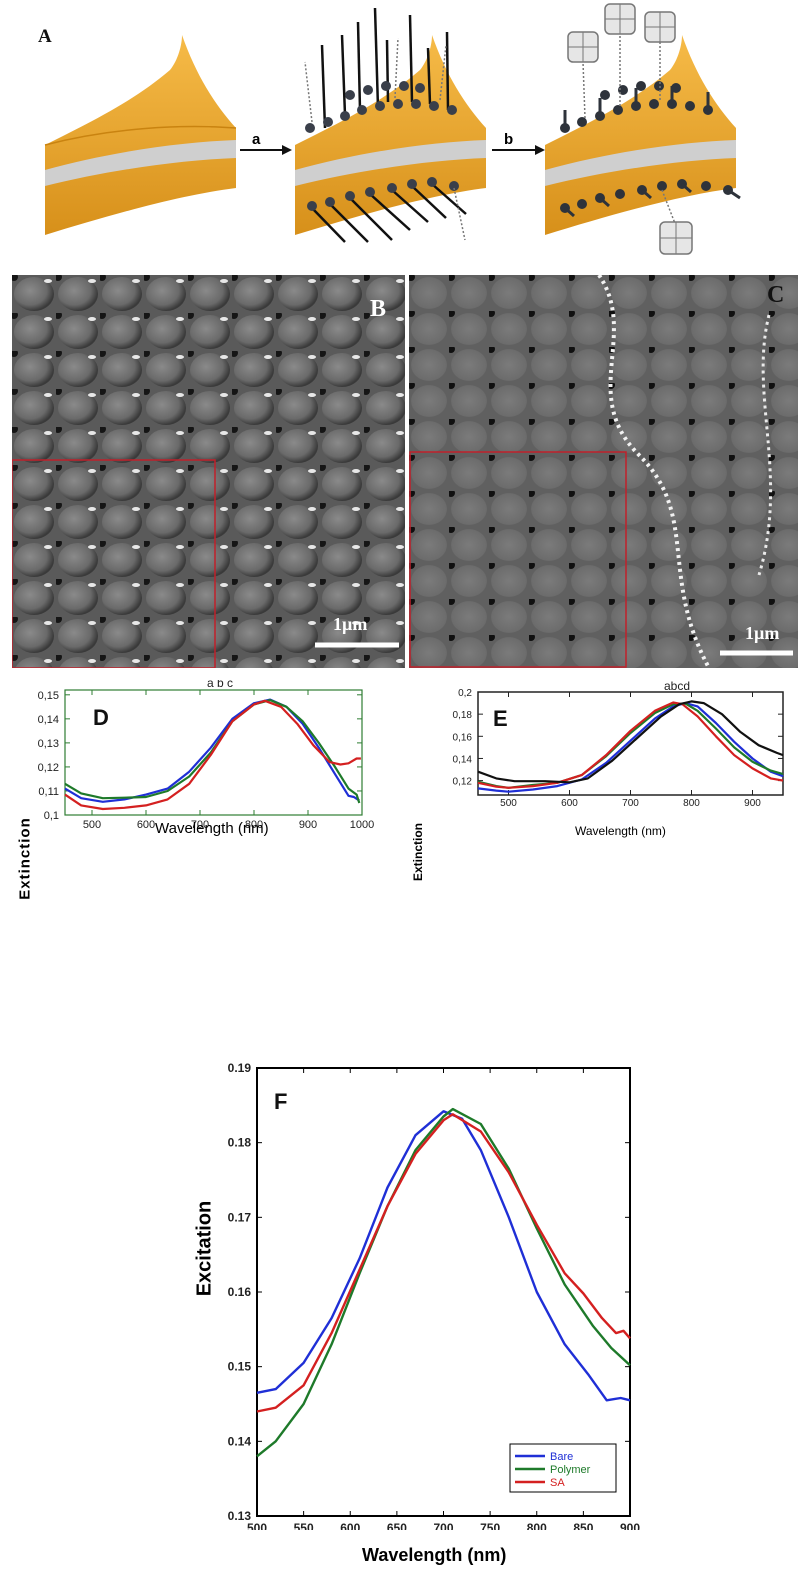 Image resolution: width=800 pixels, height=1572 pixels. I want to click on chart-F-ytick-label: 0.14, so click(240, 1441).